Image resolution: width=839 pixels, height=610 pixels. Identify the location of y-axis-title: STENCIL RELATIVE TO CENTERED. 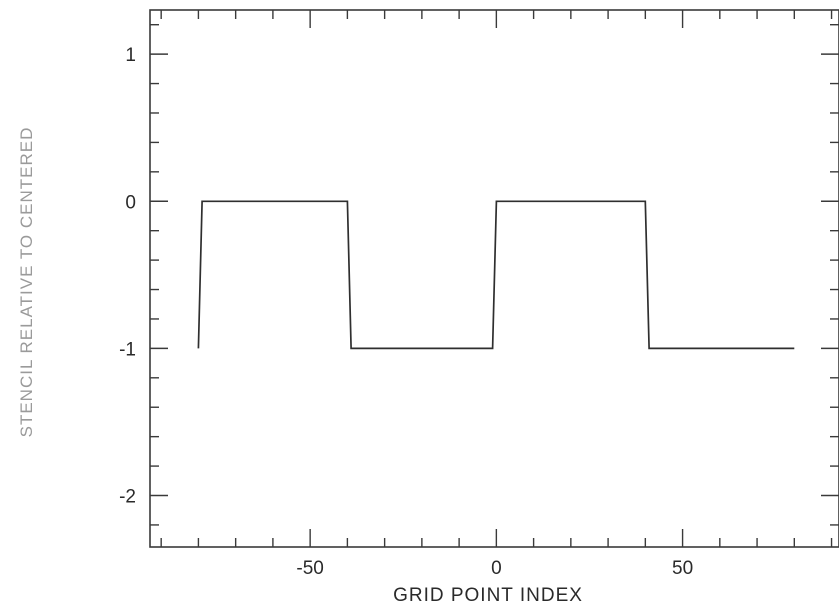
(26, 282).